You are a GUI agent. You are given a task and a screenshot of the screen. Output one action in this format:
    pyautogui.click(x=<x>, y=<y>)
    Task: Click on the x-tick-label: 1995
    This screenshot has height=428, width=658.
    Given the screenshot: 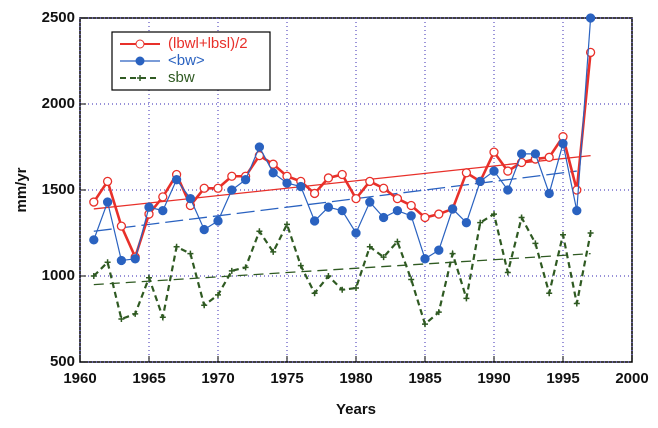 What is the action you would take?
    pyautogui.click(x=562, y=378)
    